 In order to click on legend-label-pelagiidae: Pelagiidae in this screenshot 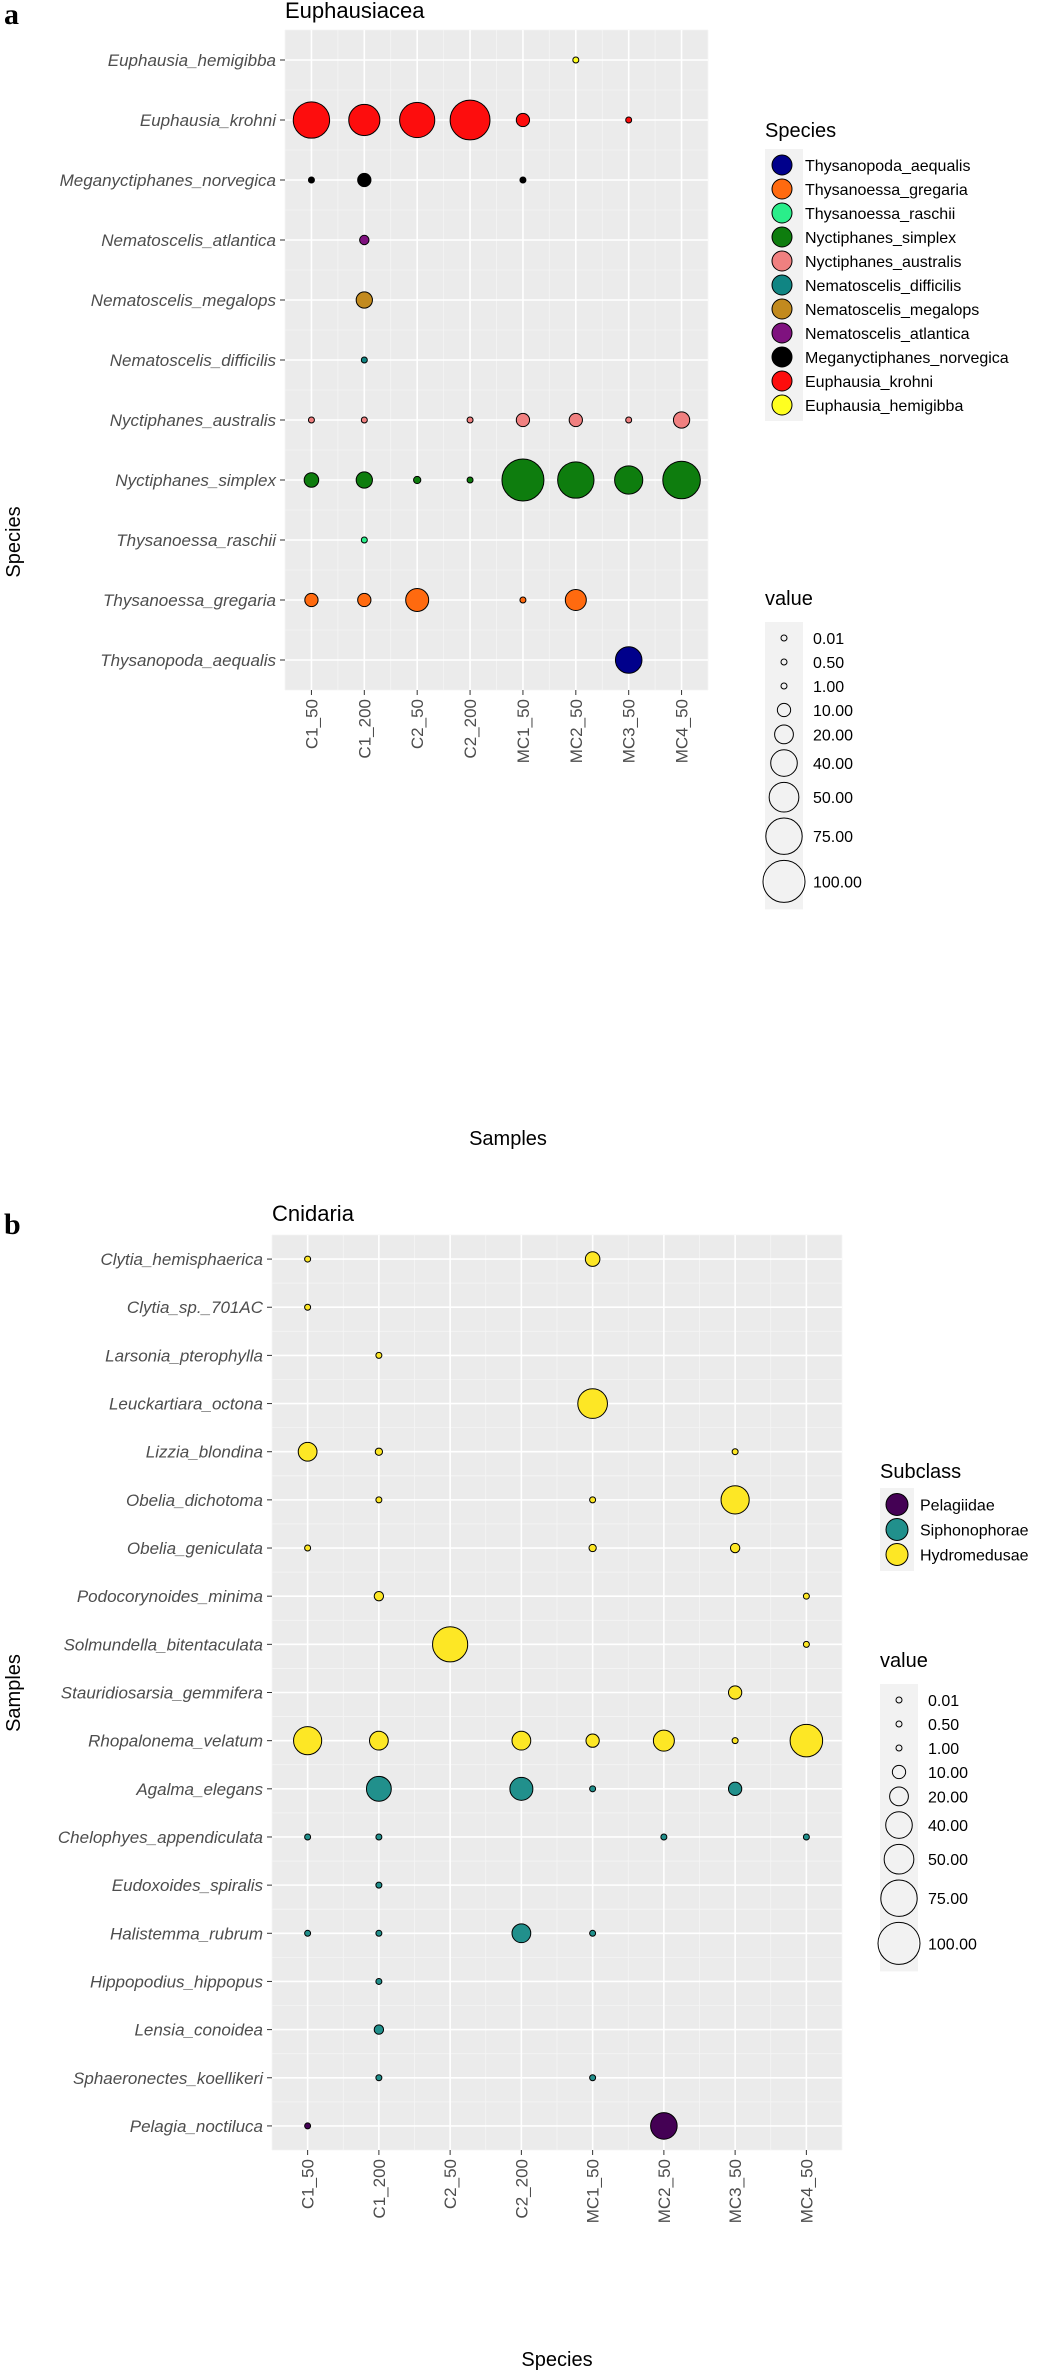, I will do `click(957, 1506)`.